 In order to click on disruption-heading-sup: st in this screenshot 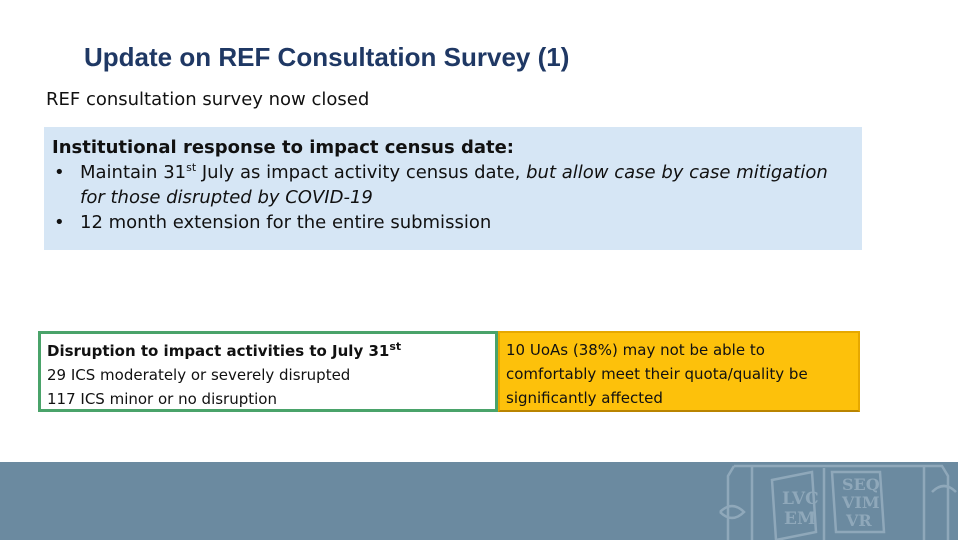, I will do `click(395, 346)`.